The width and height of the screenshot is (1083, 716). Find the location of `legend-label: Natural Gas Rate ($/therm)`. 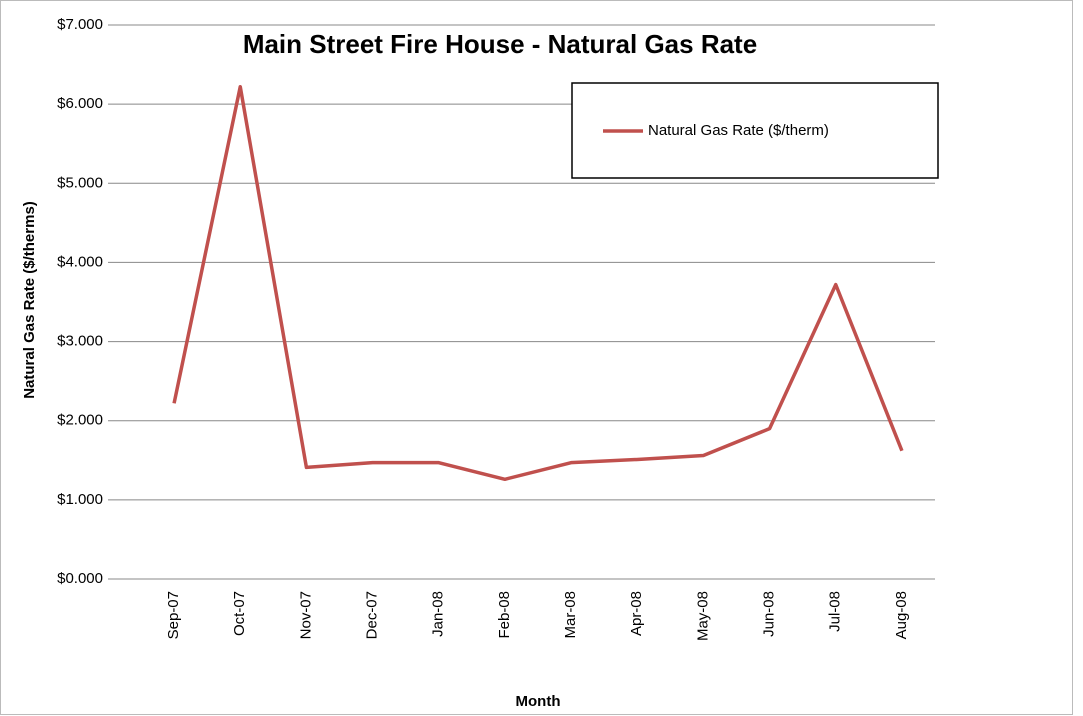

legend-label: Natural Gas Rate ($/therm) is located at coordinates (738, 130).